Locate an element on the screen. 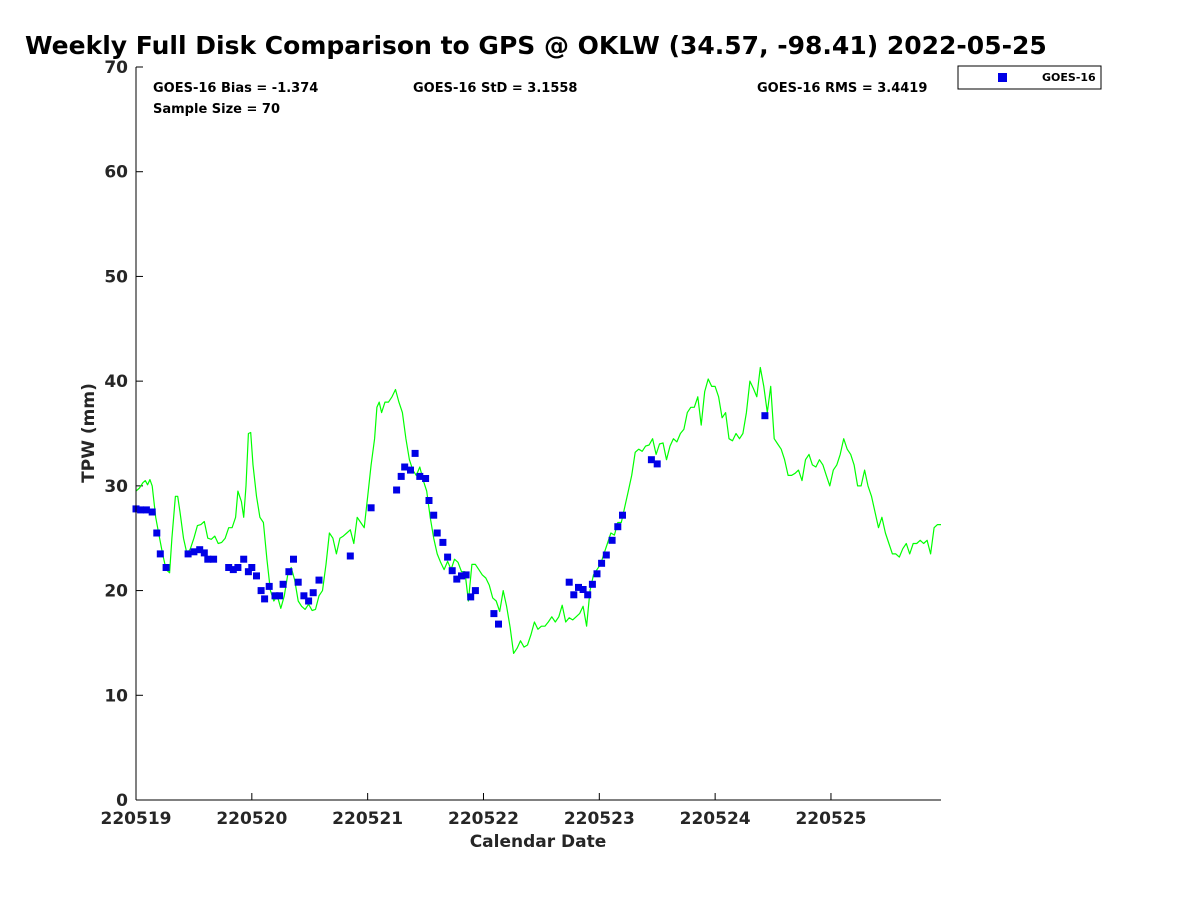  bias-stat: GOES-16 Bias = -1.374 is located at coordinates (235, 88).